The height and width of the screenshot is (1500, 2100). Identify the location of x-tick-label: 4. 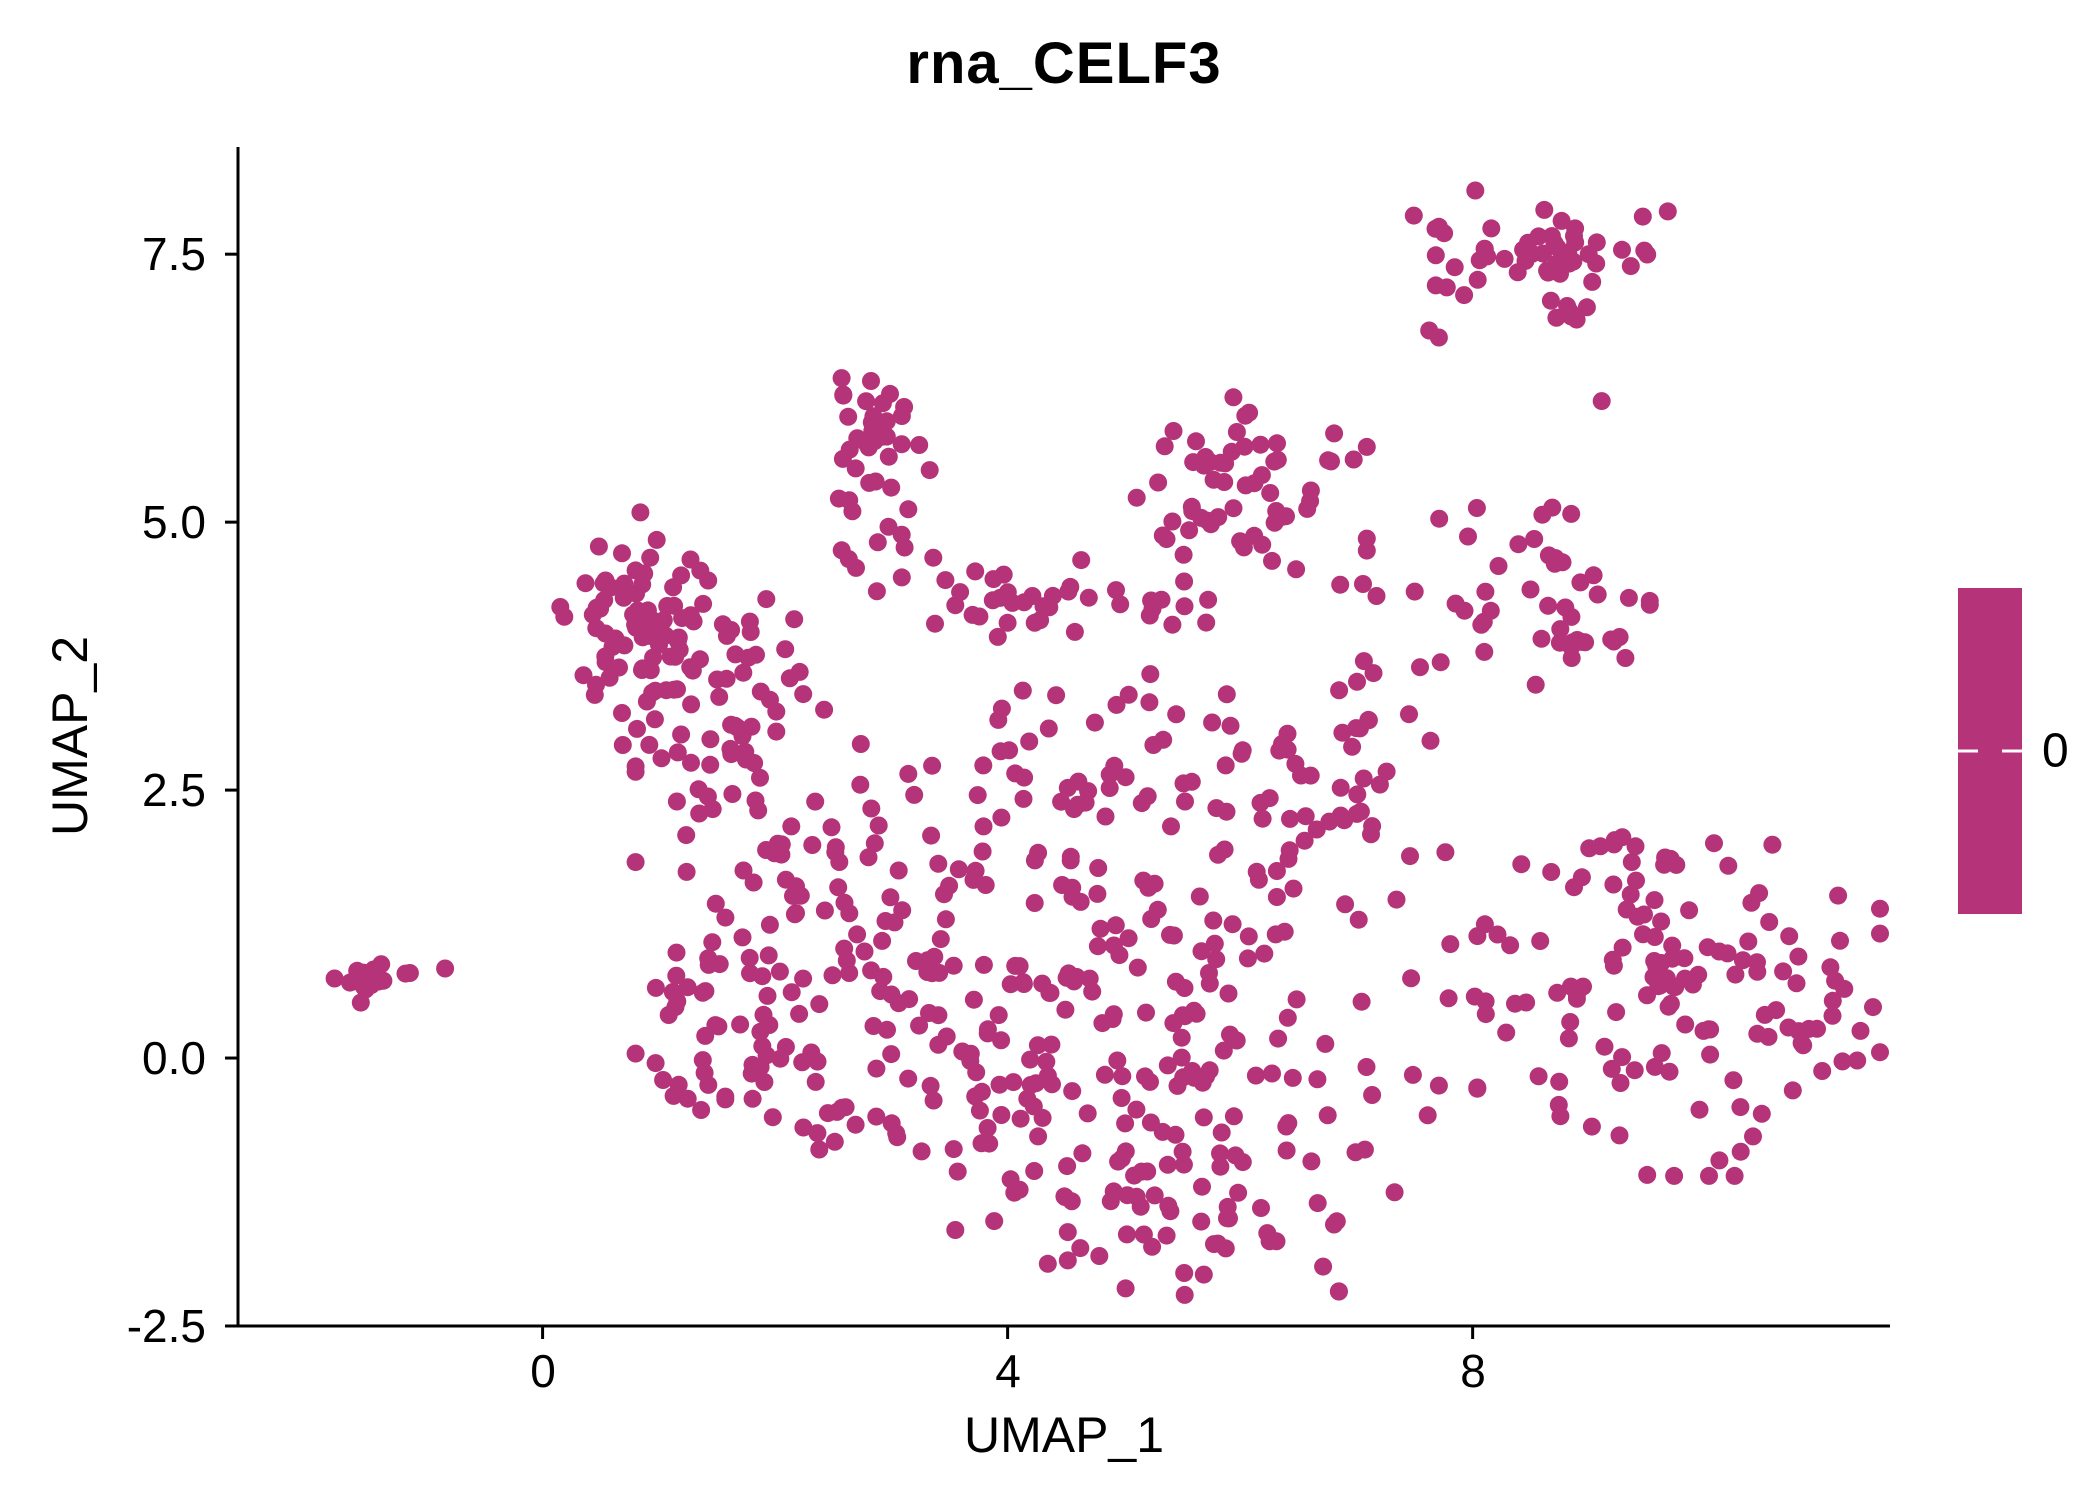
(1008, 1371).